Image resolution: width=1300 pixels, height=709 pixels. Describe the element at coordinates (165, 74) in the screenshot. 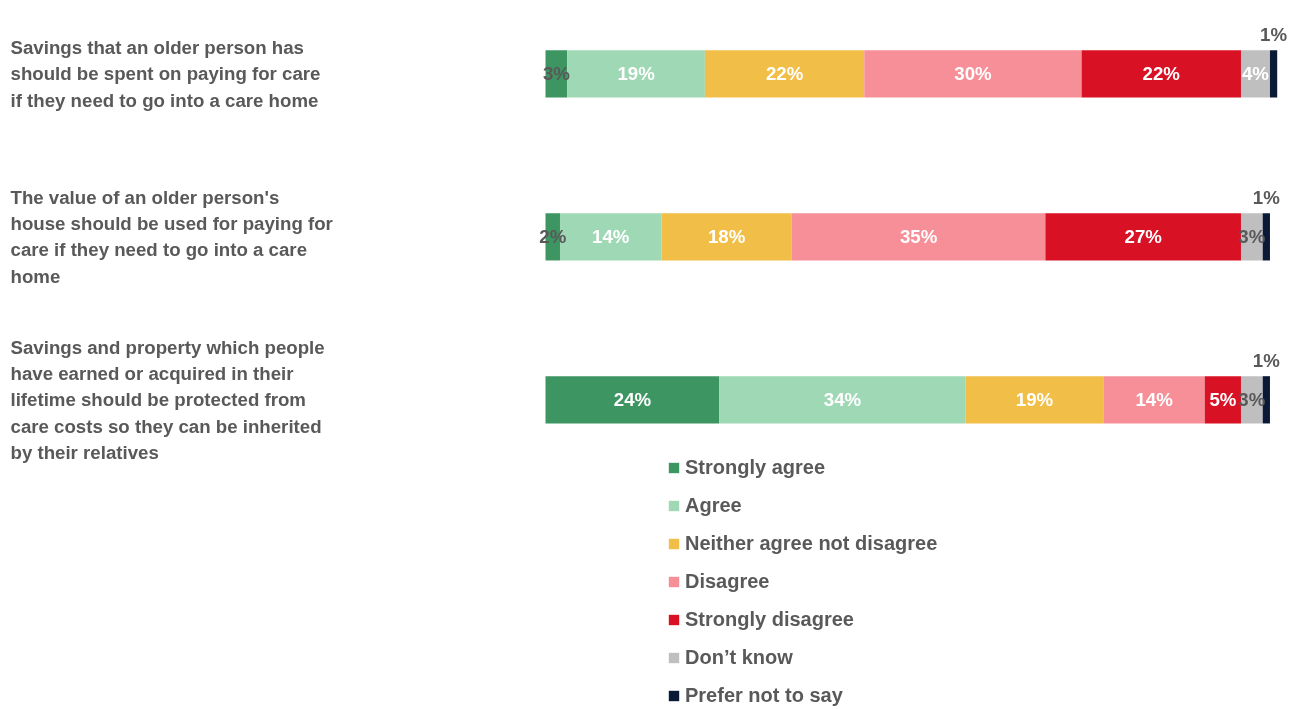

I see `y-tick-label: Savings that an older person has should be spent on paying for care if they need to go into a care home` at that location.